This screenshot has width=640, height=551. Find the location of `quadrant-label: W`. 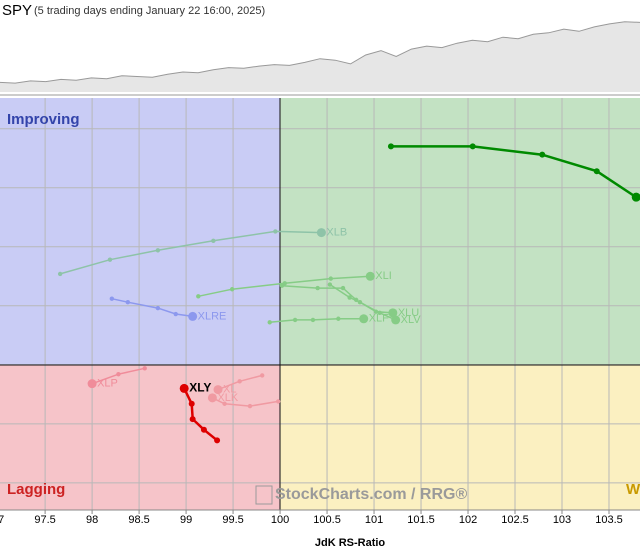

quadrant-label: W is located at coordinates (633, 489).